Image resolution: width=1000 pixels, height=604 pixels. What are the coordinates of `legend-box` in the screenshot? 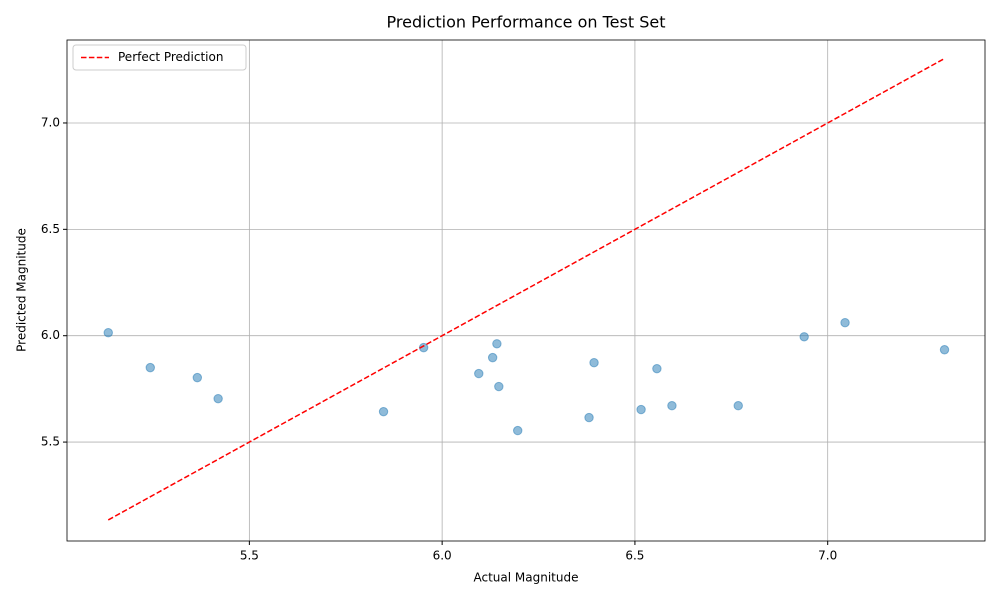 It's located at (159, 57).